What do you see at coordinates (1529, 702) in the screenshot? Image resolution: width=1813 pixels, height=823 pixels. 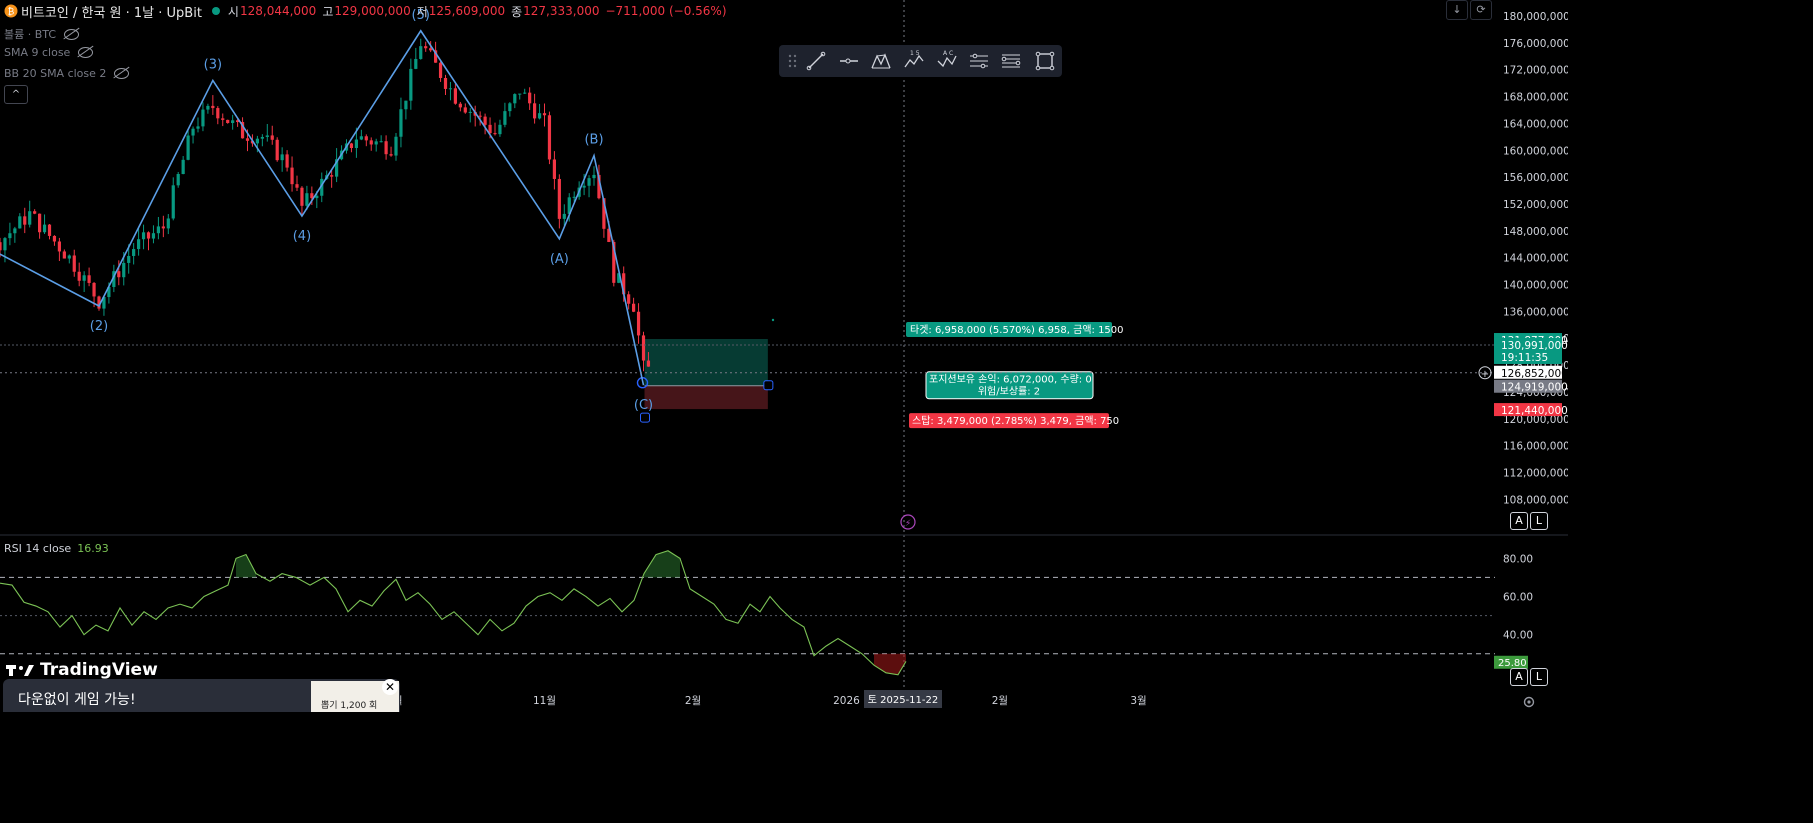 I see `settings-icon` at bounding box center [1529, 702].